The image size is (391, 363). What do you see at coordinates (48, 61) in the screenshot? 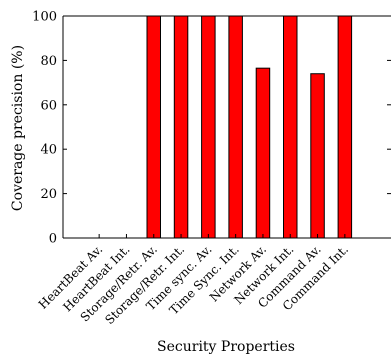
I see `y-tick-label-80: 80` at bounding box center [48, 61].